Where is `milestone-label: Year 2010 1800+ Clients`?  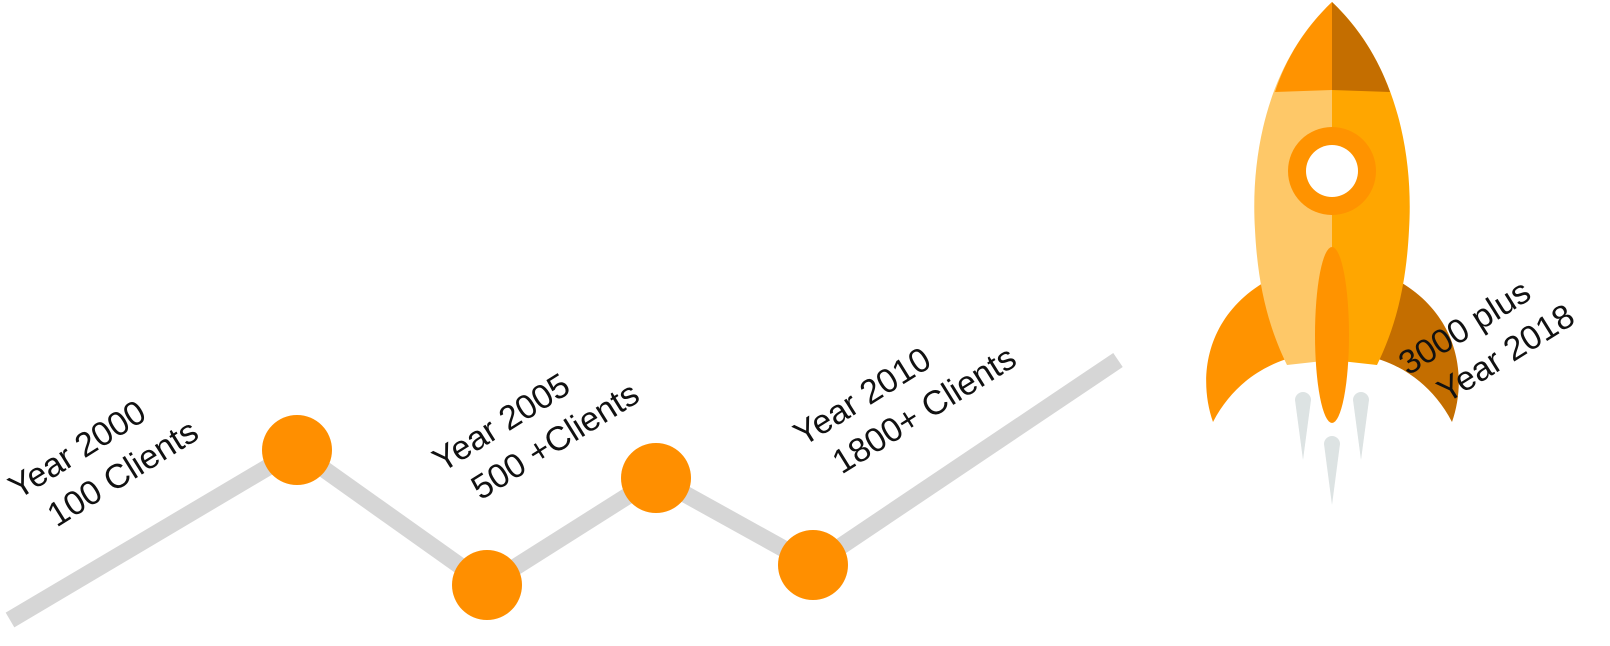 milestone-label: Year 2010 1800+ Clients is located at coordinates (905, 396).